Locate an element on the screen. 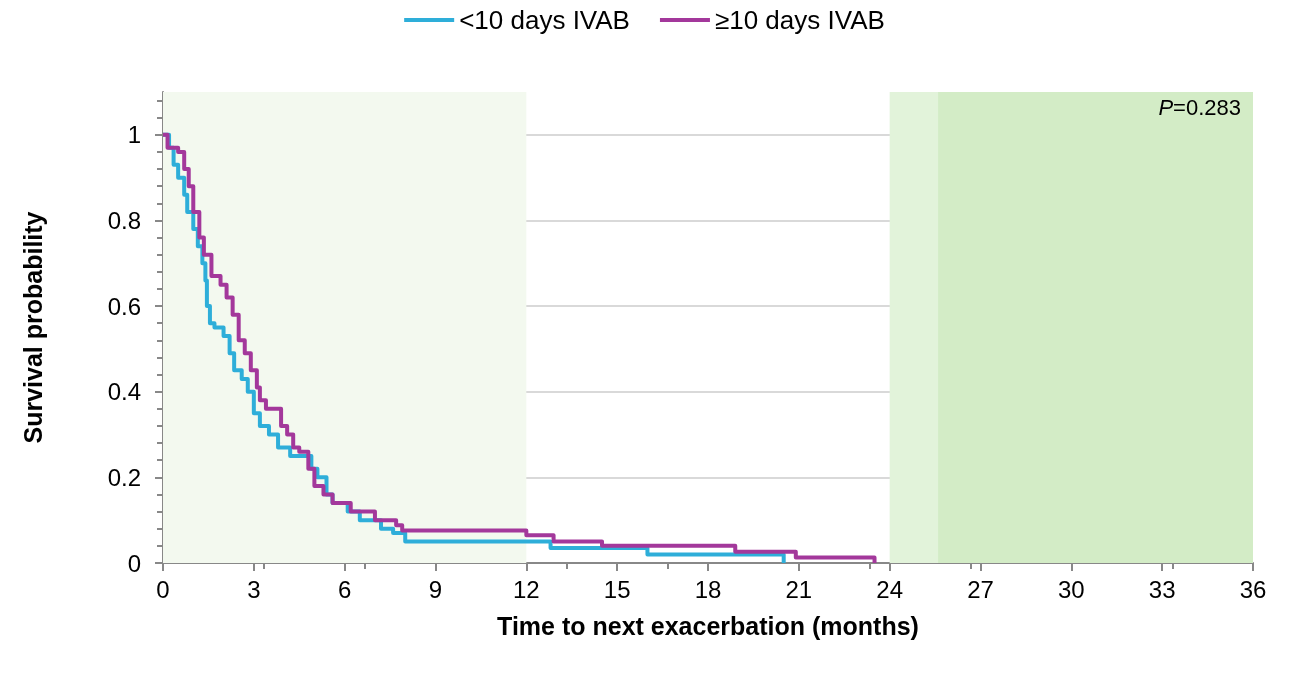 The height and width of the screenshot is (682, 1289). x-tick-label: 9 is located at coordinates (435, 589).